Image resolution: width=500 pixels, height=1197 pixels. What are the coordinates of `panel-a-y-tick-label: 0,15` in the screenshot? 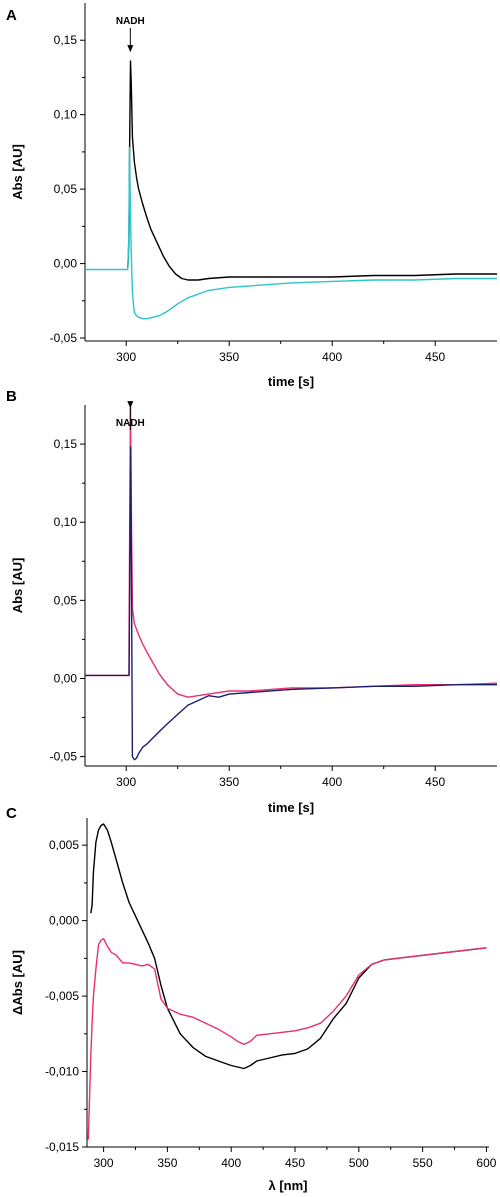 It's located at (66, 40).